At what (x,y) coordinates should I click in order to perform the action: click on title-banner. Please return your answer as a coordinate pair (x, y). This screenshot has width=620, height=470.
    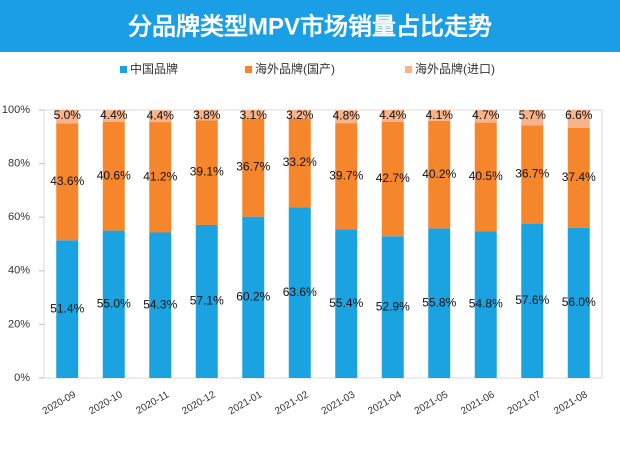
    Looking at the image, I should click on (310, 26).